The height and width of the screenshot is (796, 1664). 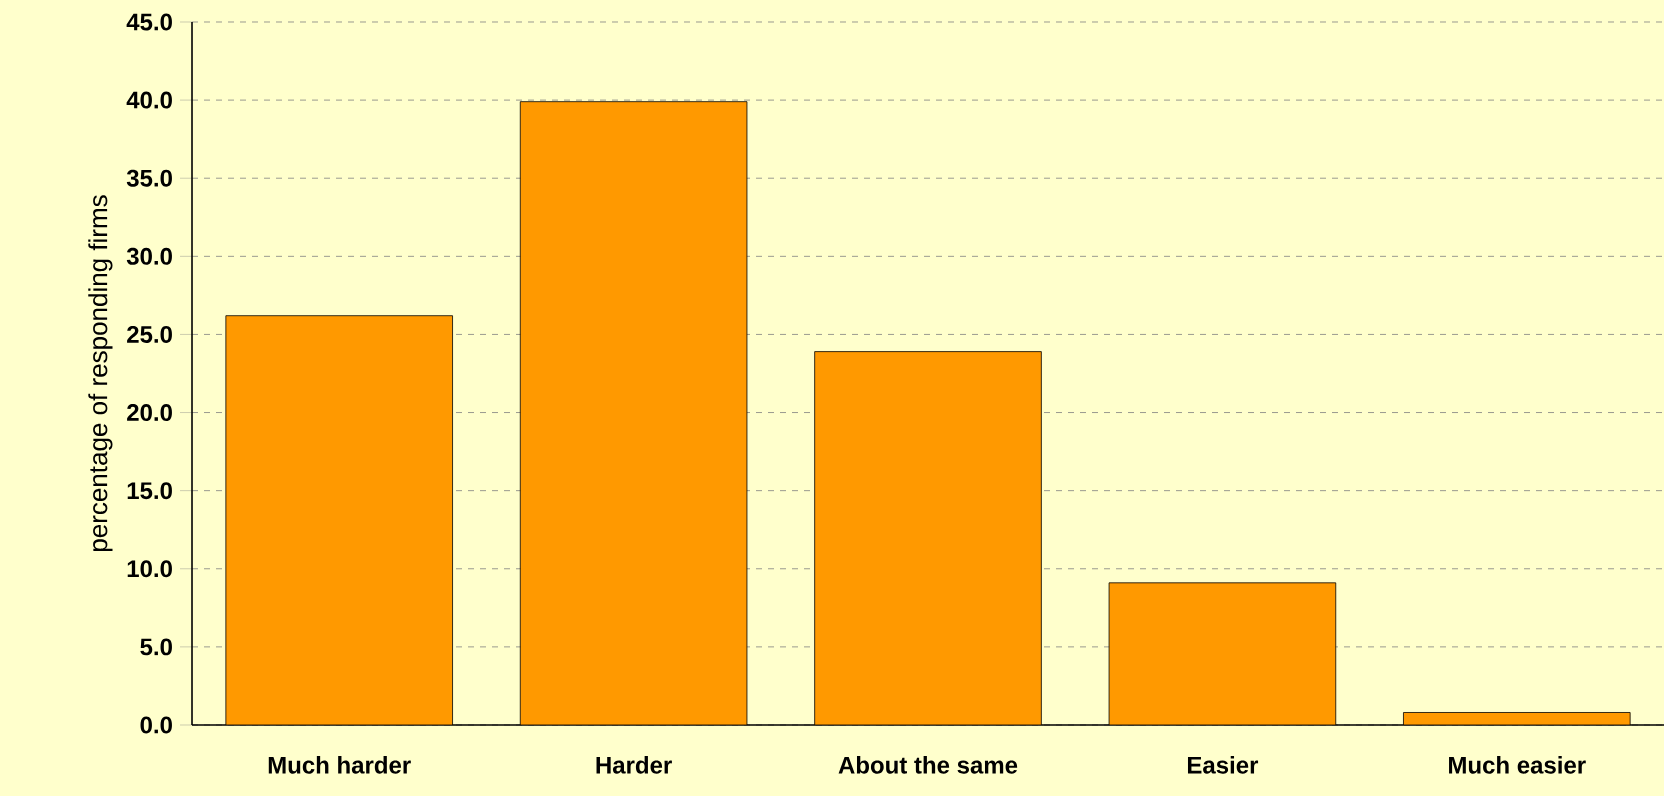 What do you see at coordinates (156, 725) in the screenshot?
I see `y-tick-label: 0.0` at bounding box center [156, 725].